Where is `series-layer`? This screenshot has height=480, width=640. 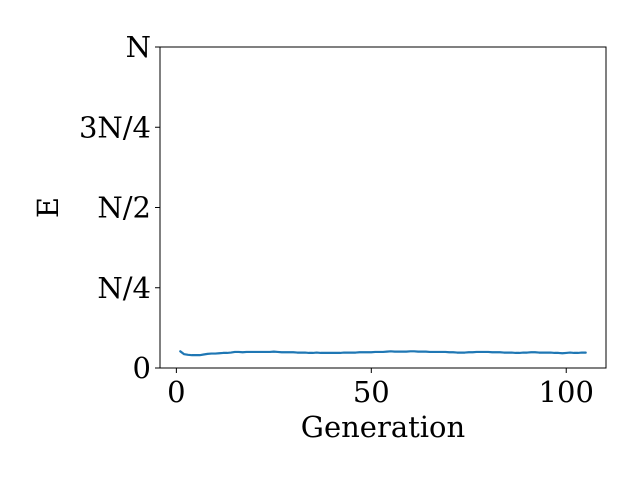
series-layer is located at coordinates (383, 353).